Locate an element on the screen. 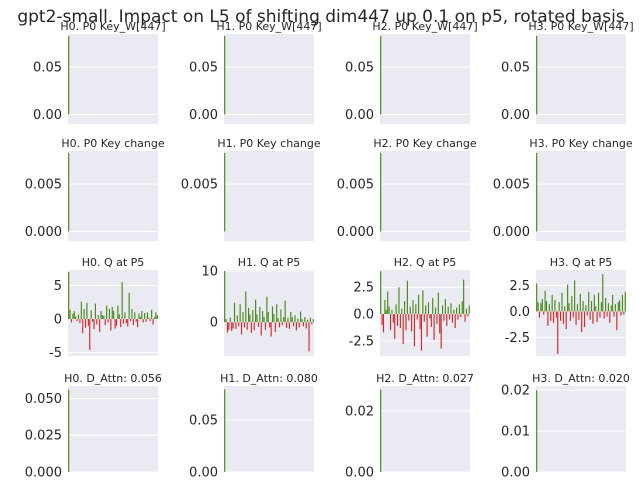  subplot-9: 5 0 -5 H0. Q at P5 is located at coordinates (103, 308).